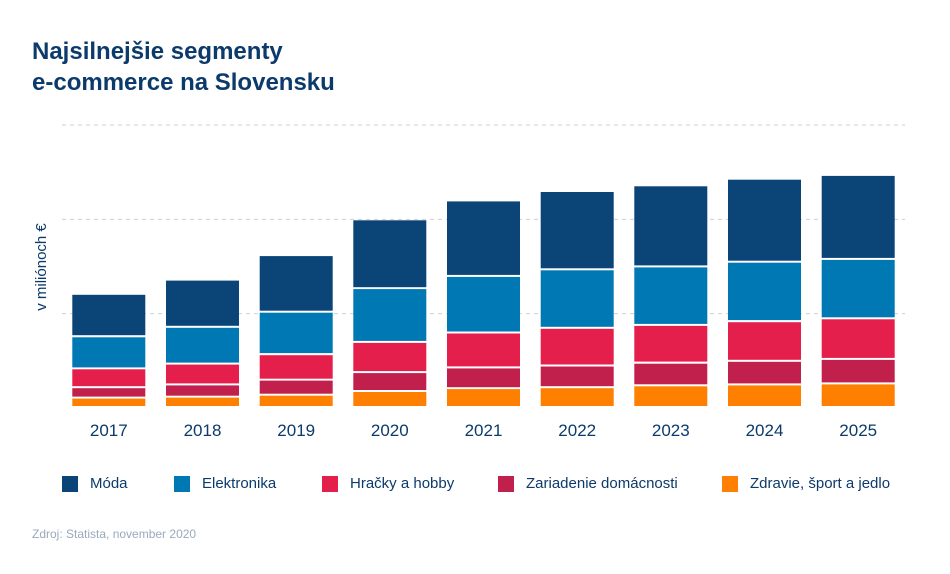 Image resolution: width=950 pixels, height=574 pixels. I want to click on chart-title-line-2: e-commerce na Slovensku, so click(183, 82).